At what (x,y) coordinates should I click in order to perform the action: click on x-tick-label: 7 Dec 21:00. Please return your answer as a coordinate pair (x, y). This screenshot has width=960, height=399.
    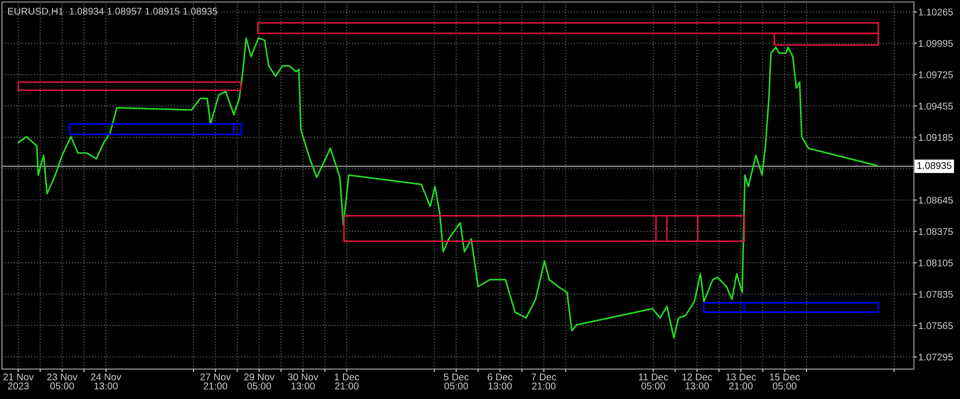
    Looking at the image, I should click on (544, 382).